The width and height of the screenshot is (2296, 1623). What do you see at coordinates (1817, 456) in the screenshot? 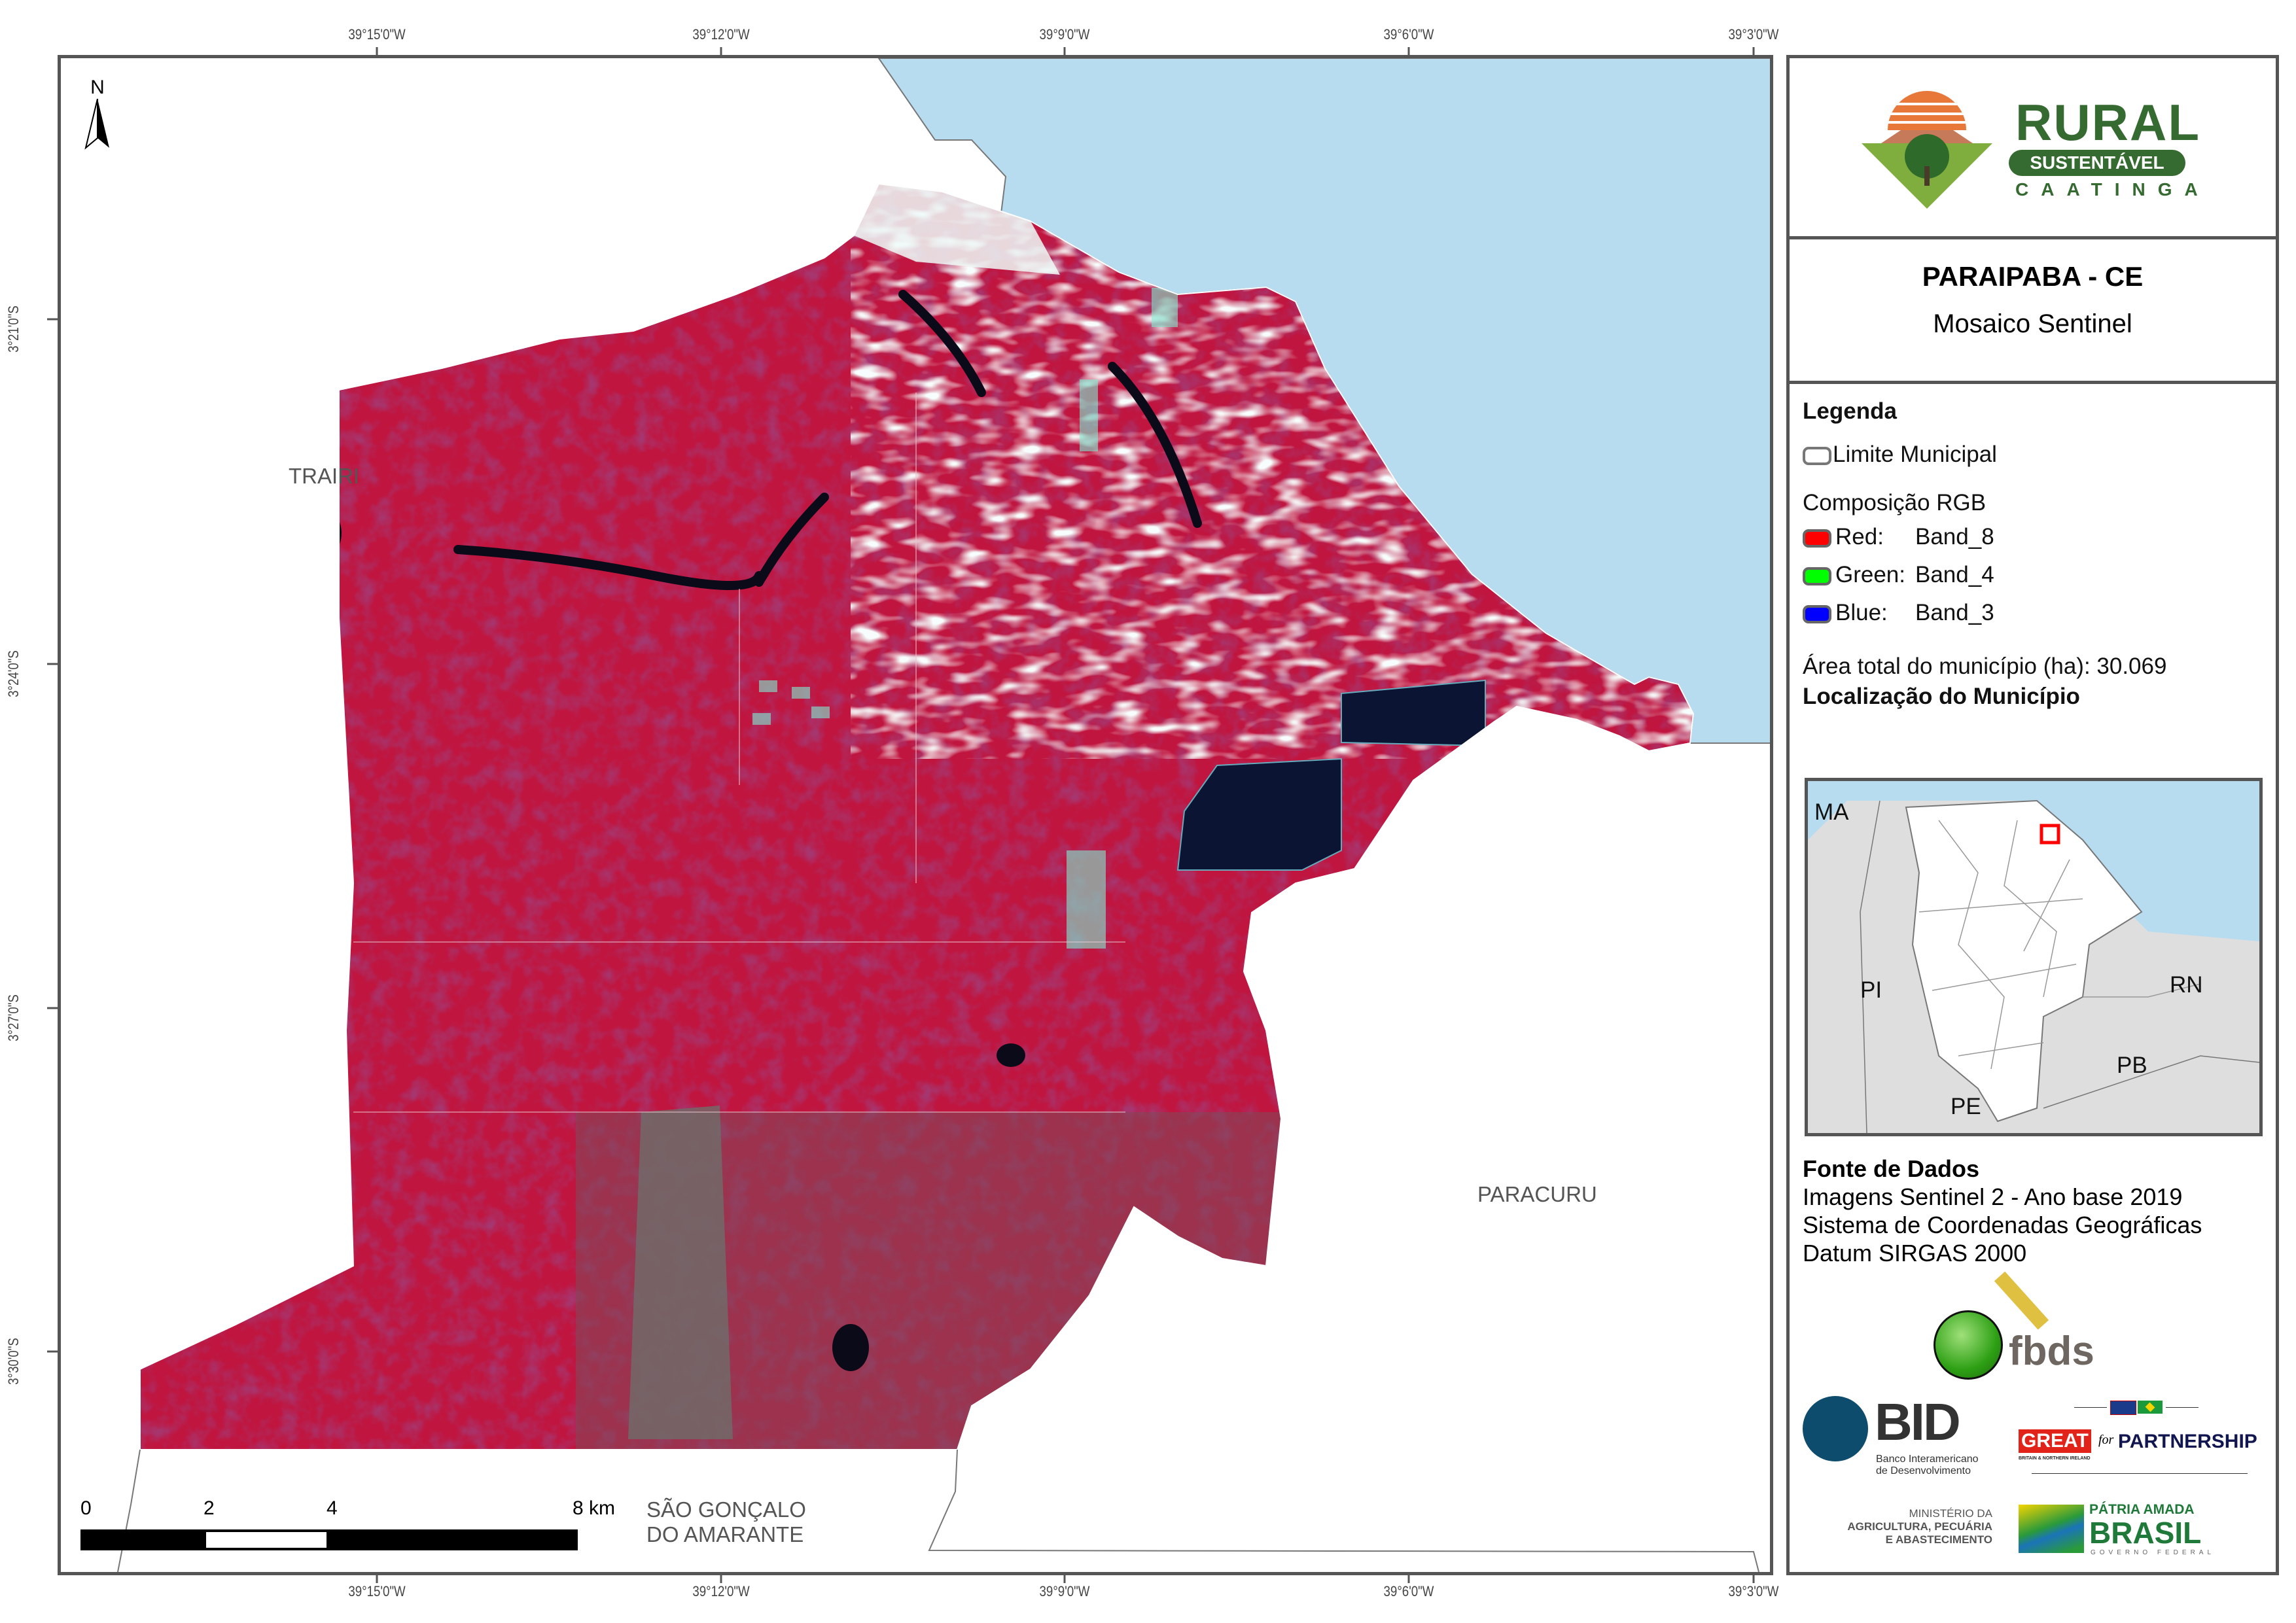
I see `limite-swatch` at bounding box center [1817, 456].